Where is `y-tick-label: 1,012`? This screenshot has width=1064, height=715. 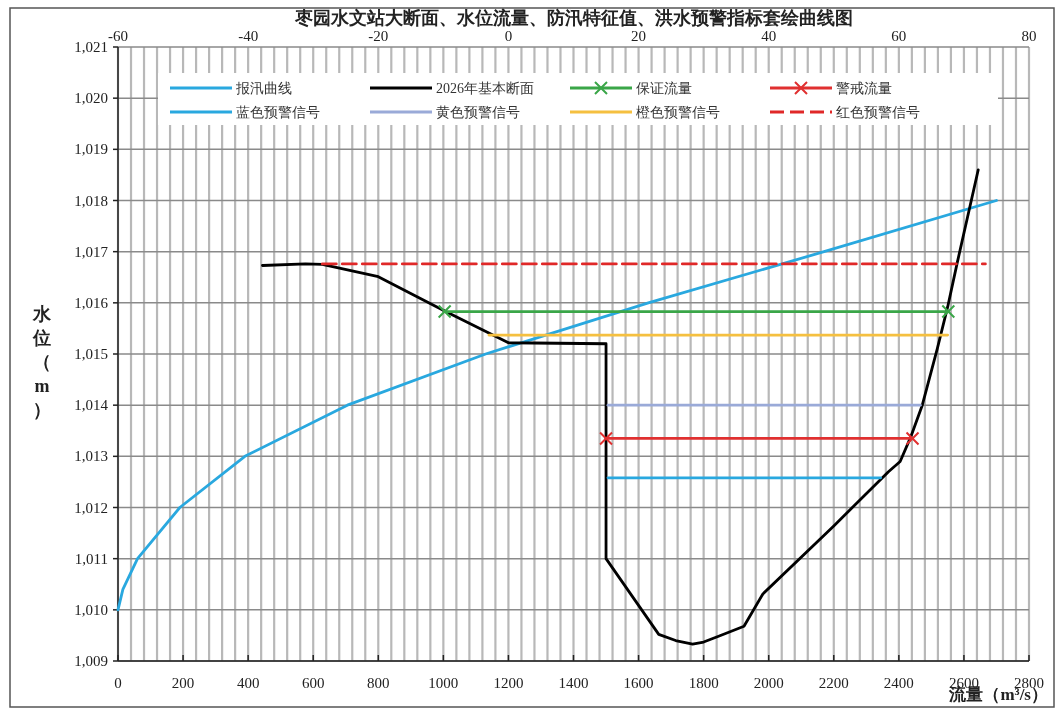
y-tick-label: 1,012 is located at coordinates (91, 507).